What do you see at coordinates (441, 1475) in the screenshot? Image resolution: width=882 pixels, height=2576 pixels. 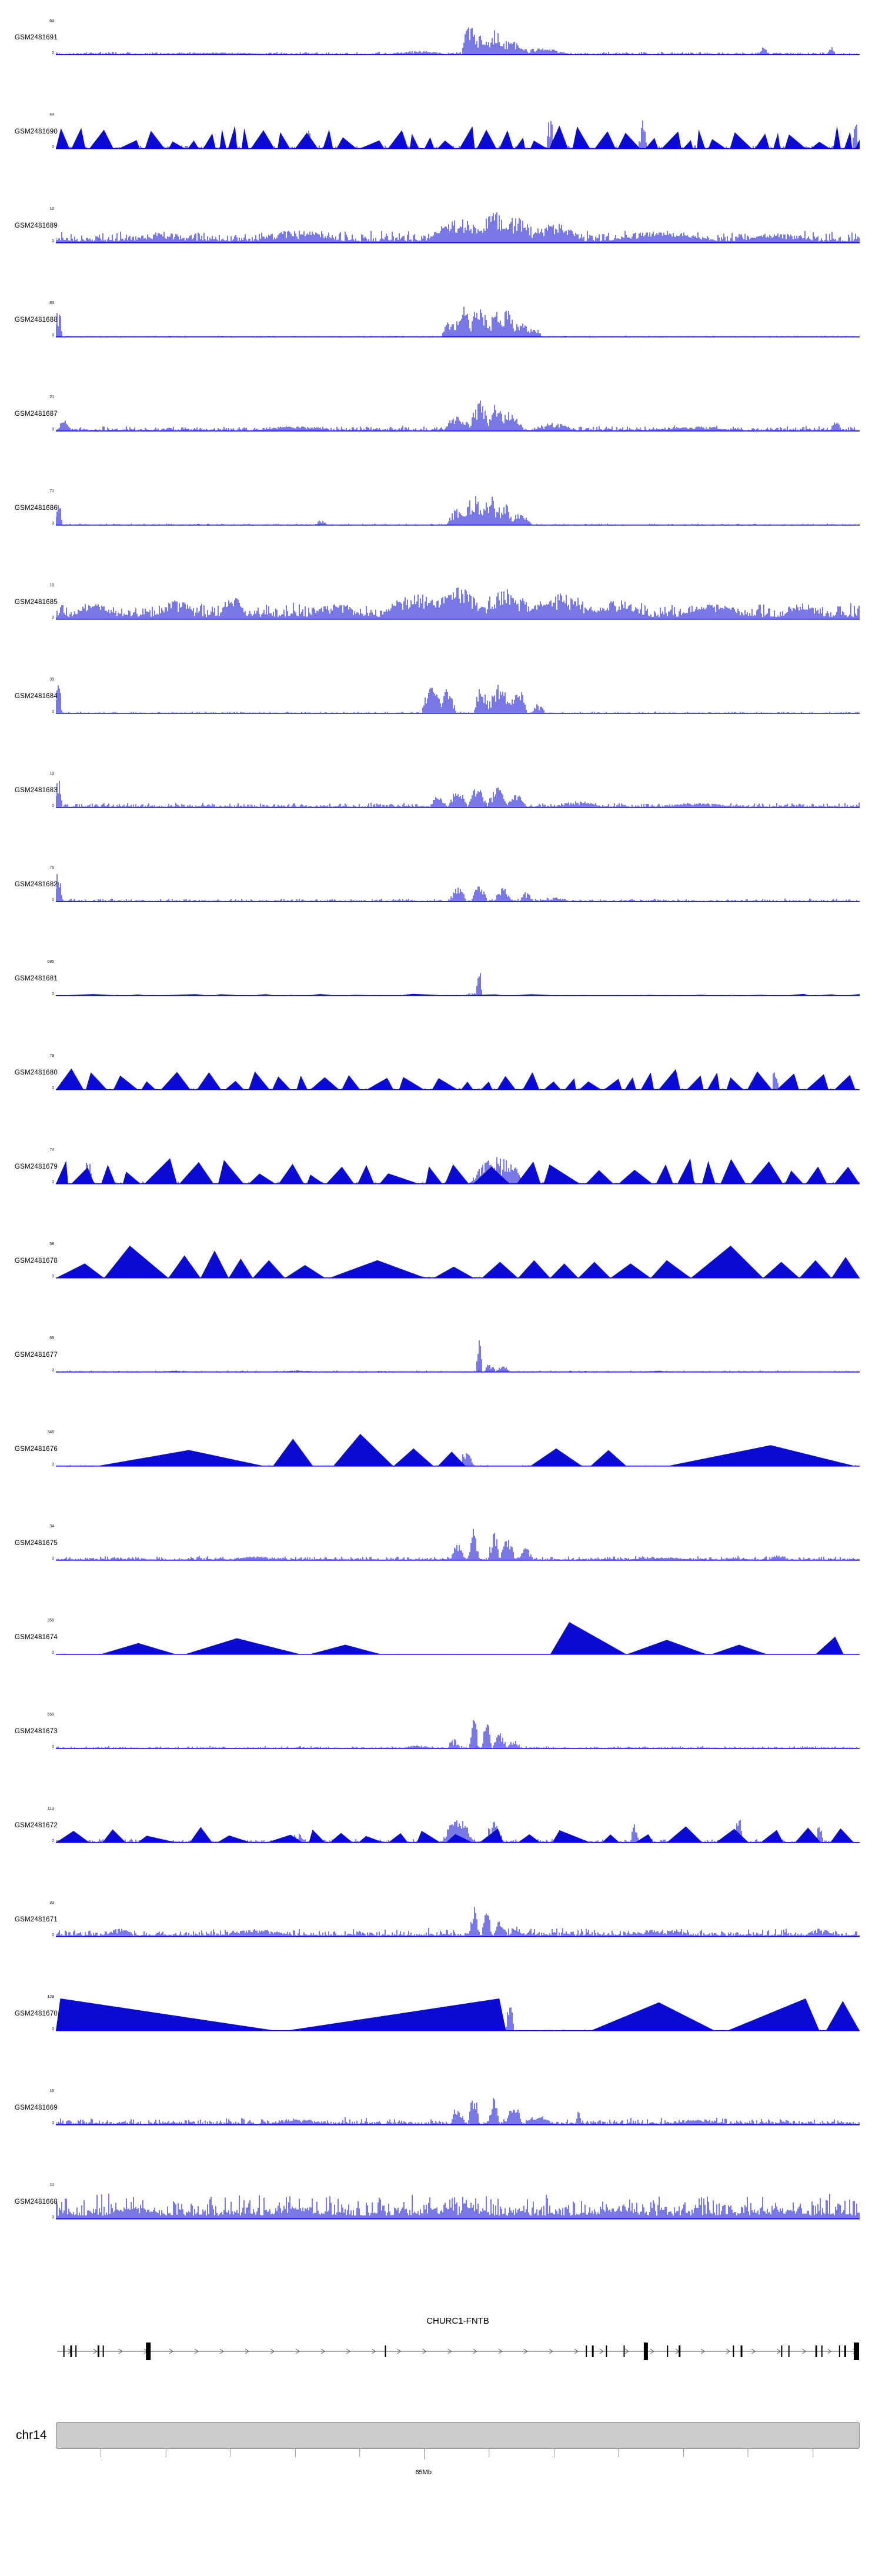 I see `track-row: GSM2481676 346 0` at bounding box center [441, 1475].